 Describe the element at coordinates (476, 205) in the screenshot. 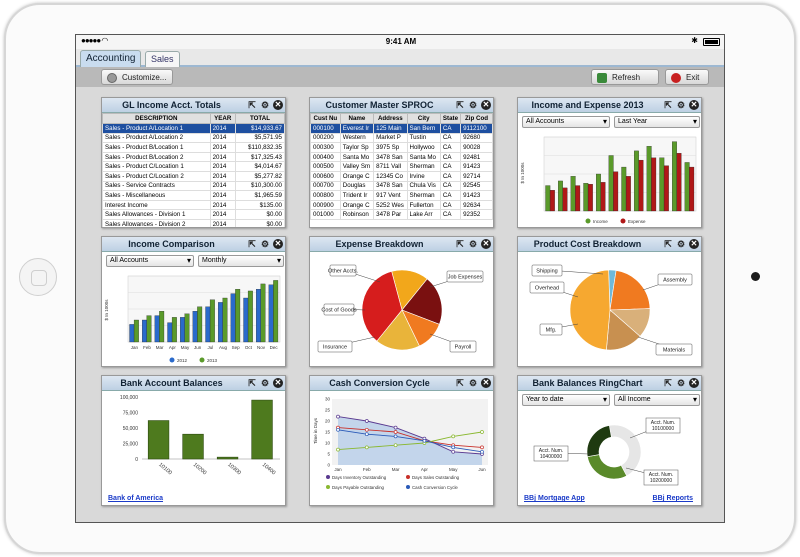

I see `table-cell: 92634` at that location.